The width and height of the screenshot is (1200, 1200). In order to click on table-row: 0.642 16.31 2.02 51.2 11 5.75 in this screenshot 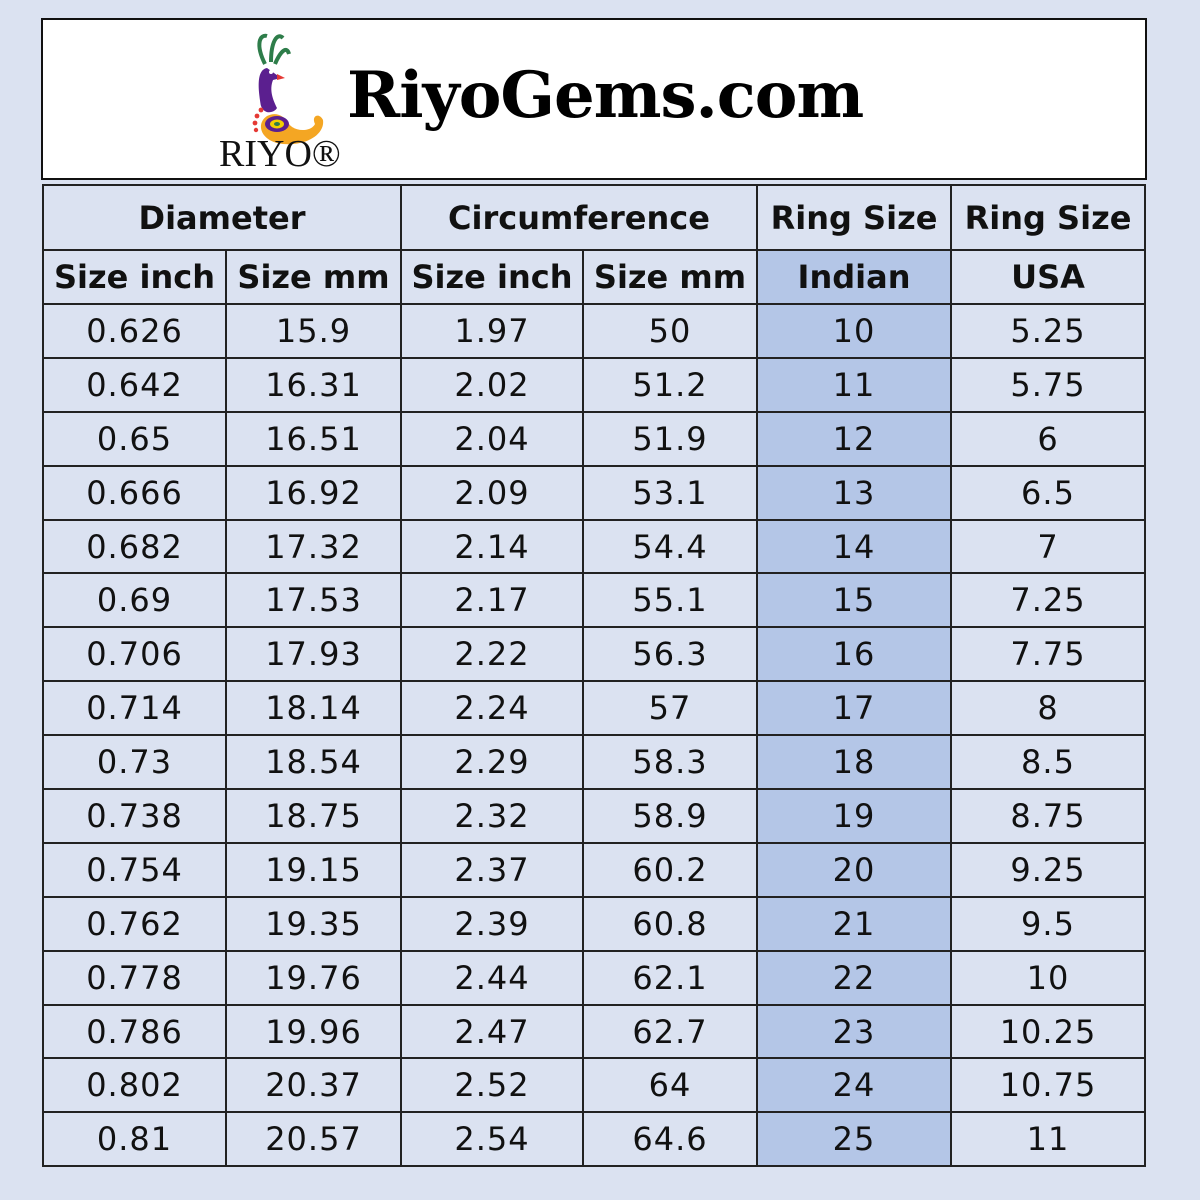, I will do `click(594, 384)`.